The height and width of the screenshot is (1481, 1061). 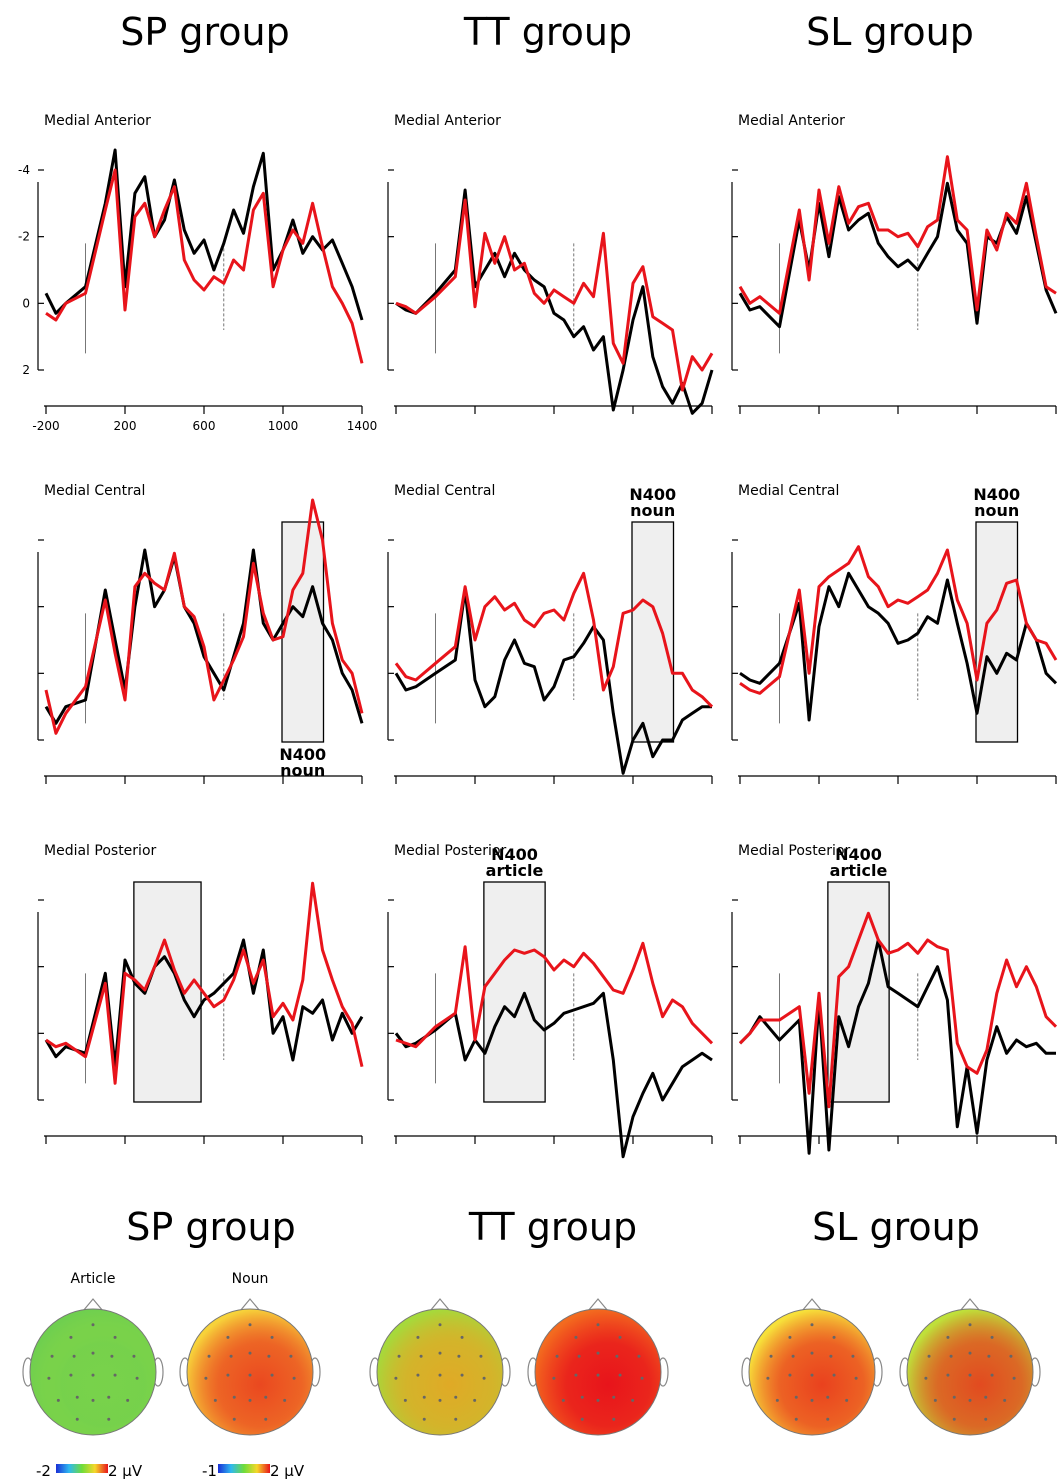 I want to click on panel-sp-group-medial-posterior: Medial Posterior, so click(x=200, y=993).